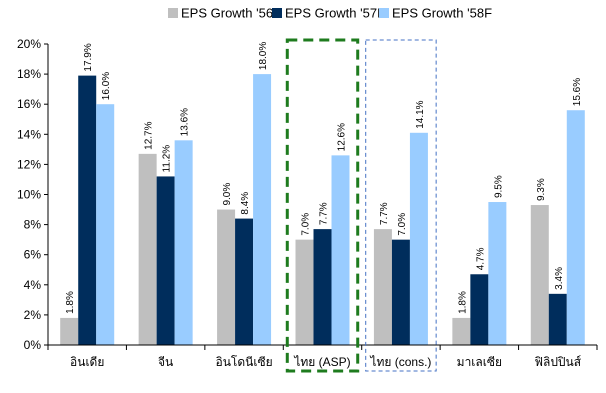  What do you see at coordinates (87, 362) in the screenshot?
I see `x-category-label: อินเดีย` at bounding box center [87, 362].